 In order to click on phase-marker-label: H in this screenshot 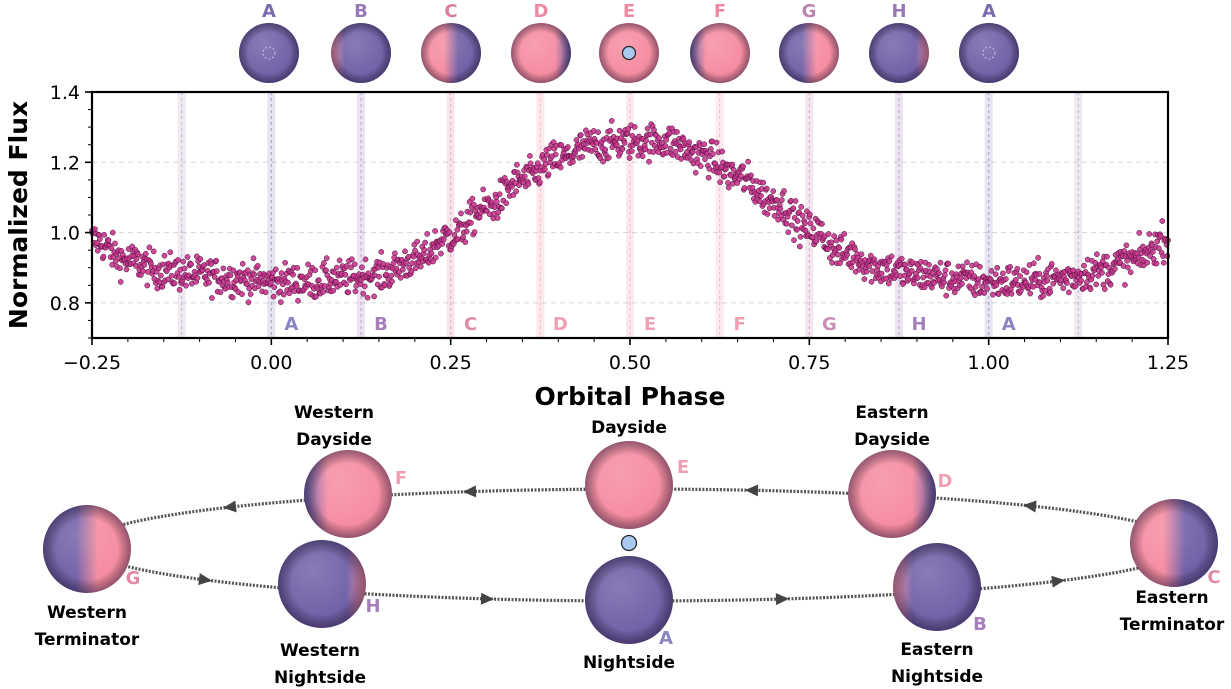, I will do `click(918, 324)`.